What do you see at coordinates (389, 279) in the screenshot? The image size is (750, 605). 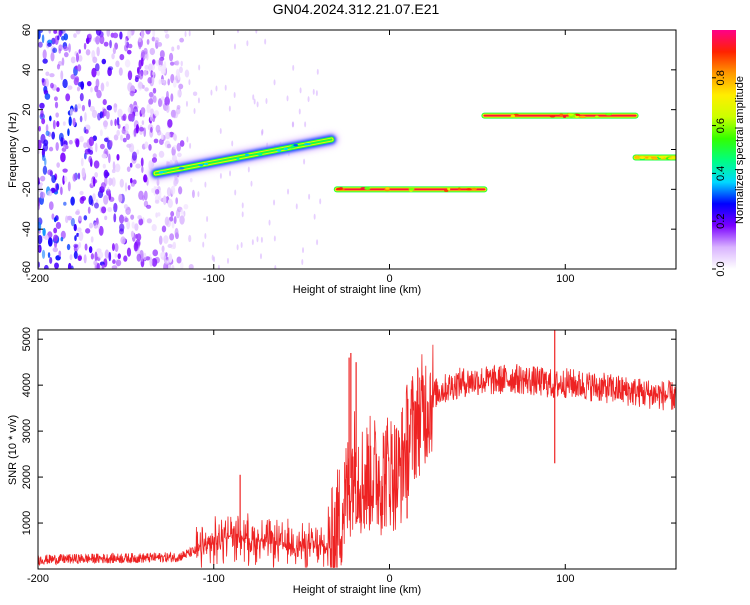 I see `spectrogram-x-tick-label: 0` at bounding box center [389, 279].